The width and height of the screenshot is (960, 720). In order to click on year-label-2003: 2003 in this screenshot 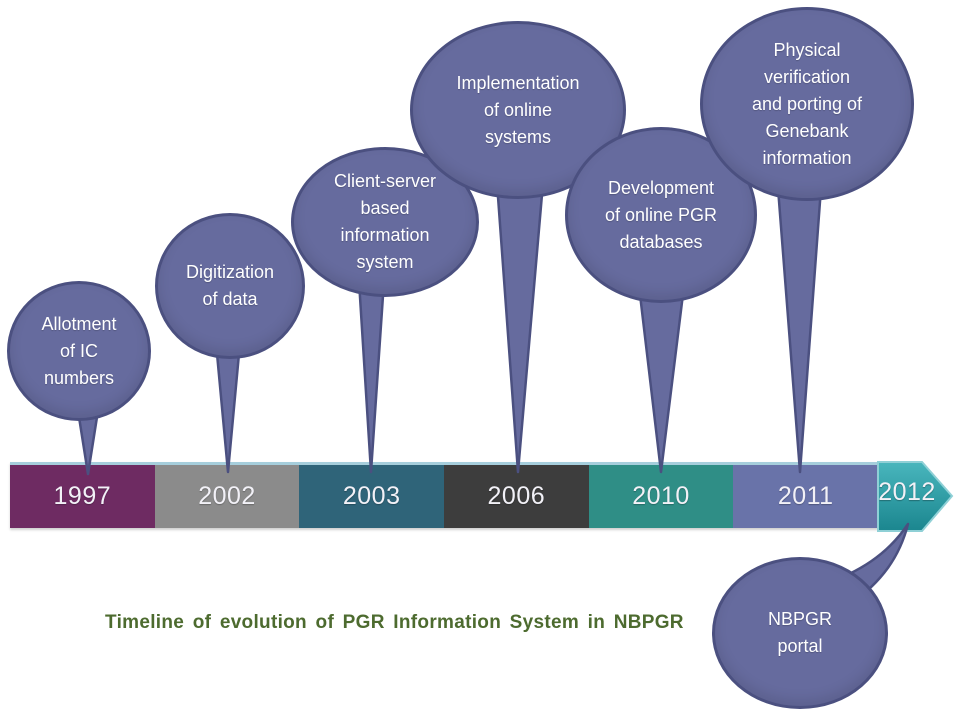, I will do `click(371, 496)`.